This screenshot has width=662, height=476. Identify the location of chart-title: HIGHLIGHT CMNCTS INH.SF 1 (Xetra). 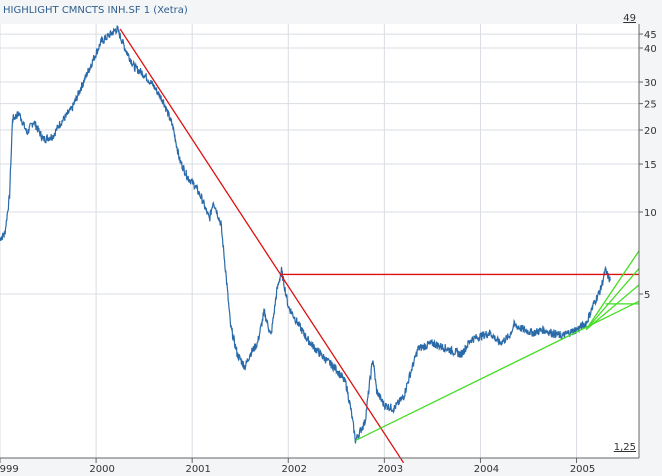
(95, 10).